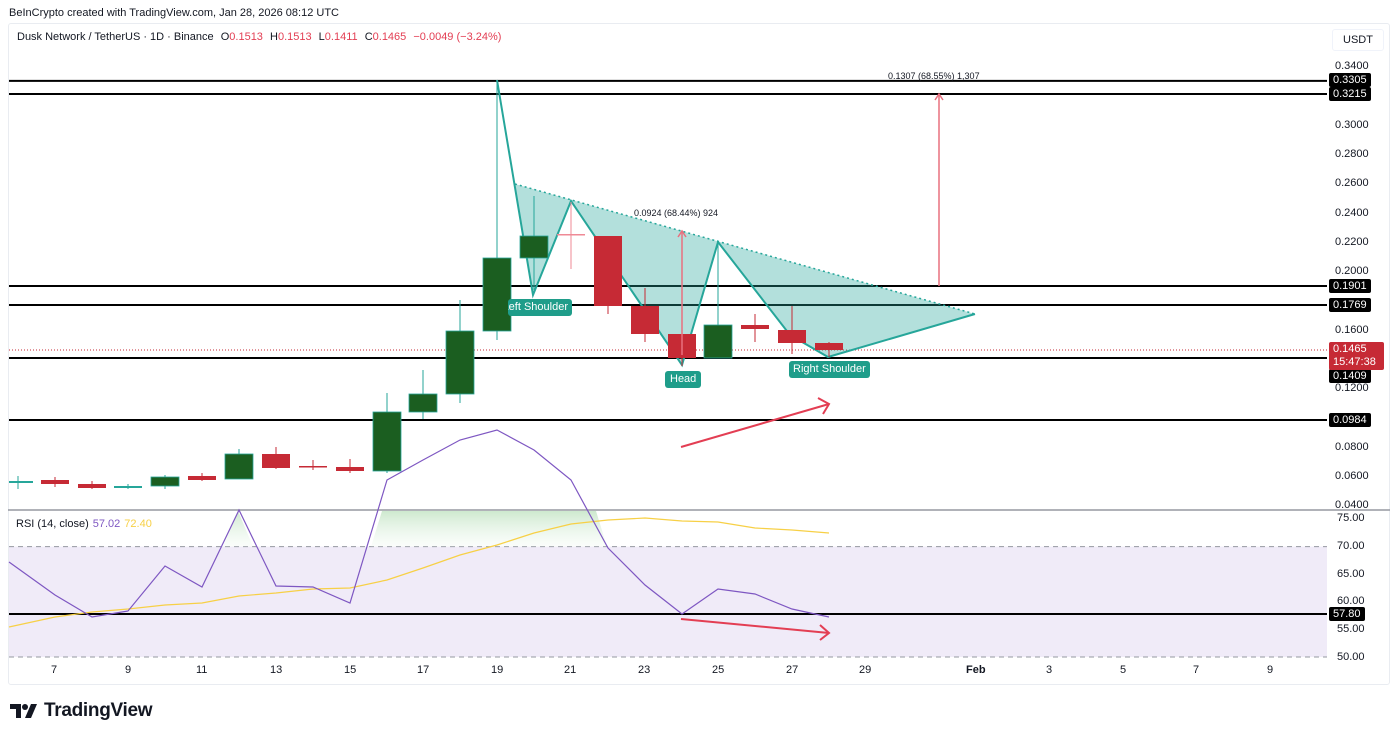 This screenshot has width=1400, height=736. Describe the element at coordinates (1350, 420) in the screenshot. I see `level-label-0.0984: 0.0984` at that location.